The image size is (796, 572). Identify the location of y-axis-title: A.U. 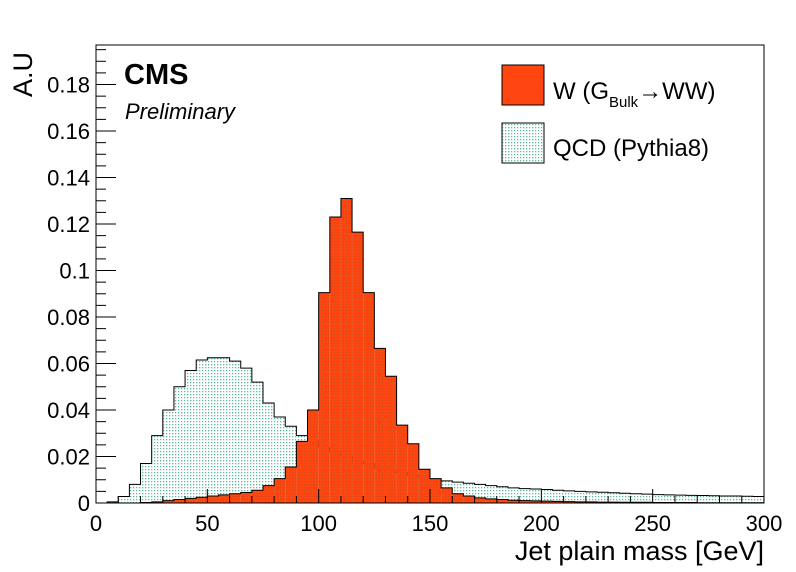
(23, 74).